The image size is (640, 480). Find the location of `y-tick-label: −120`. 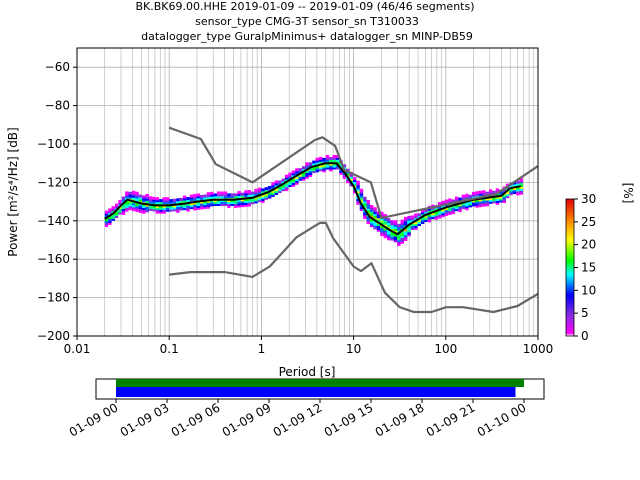

y-tick-label: −120 is located at coordinates (53, 182).